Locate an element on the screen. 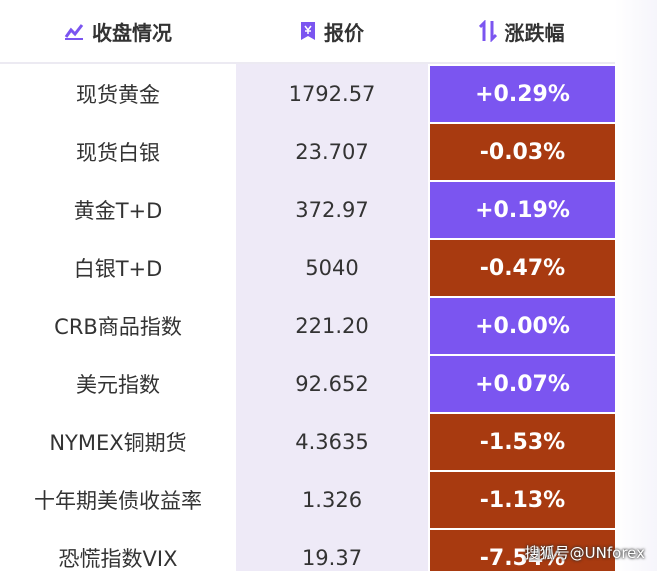 The image size is (657, 571). header-cell: 涨跌幅 is located at coordinates (521, 31).